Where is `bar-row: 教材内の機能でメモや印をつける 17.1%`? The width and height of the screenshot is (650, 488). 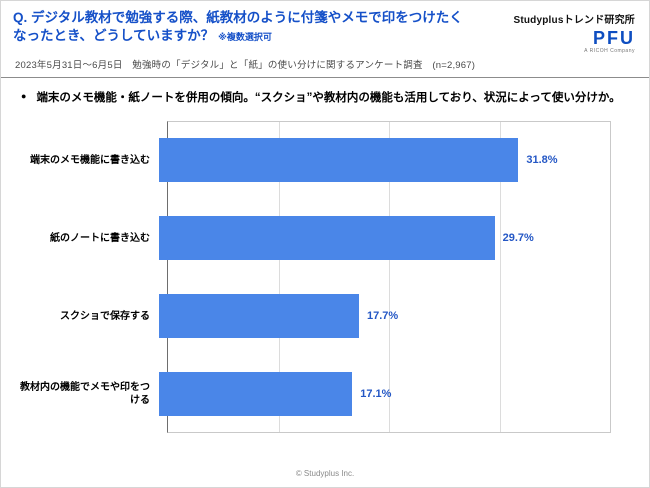
bar-row: 教材内の機能でメモや印をつける 17.1% is located at coordinates (315, 394).